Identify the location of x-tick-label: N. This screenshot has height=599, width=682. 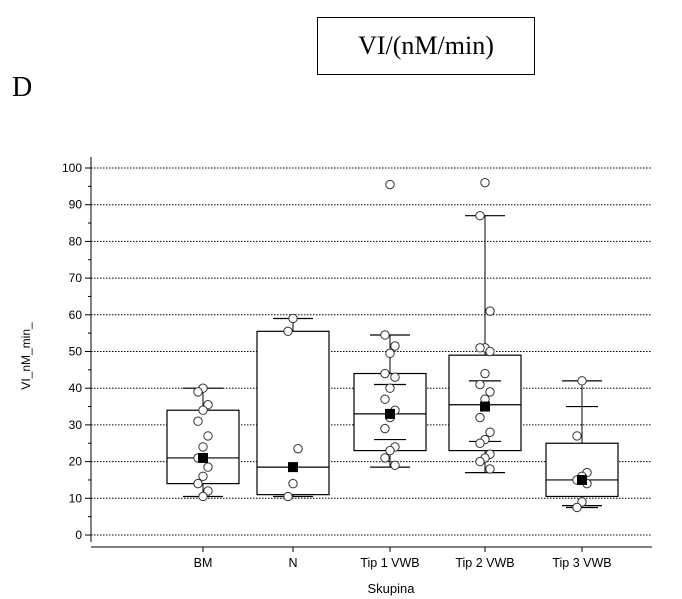
(292, 563).